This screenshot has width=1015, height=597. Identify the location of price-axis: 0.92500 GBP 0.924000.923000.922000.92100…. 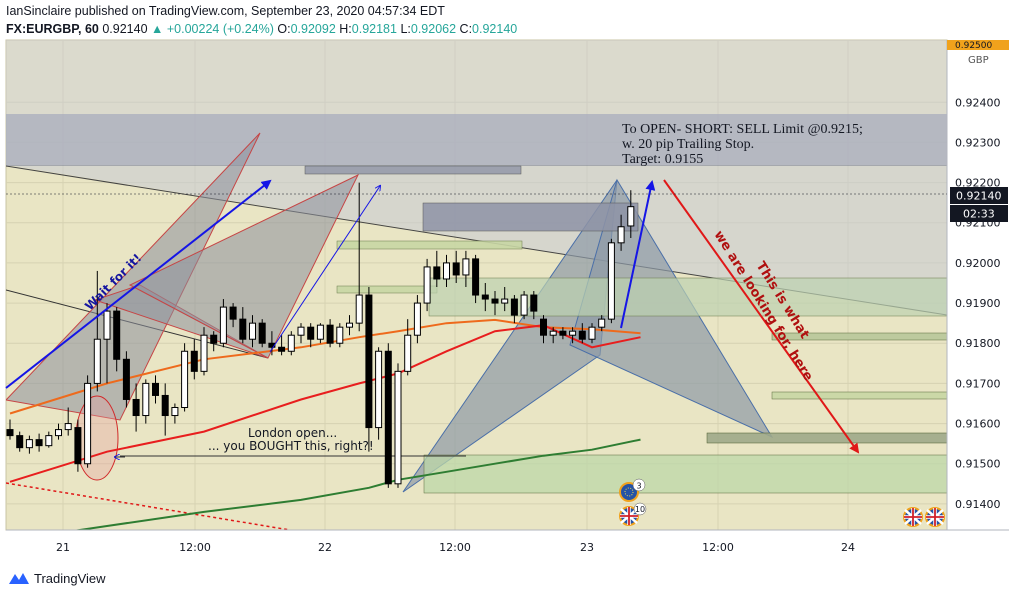
(977, 285).